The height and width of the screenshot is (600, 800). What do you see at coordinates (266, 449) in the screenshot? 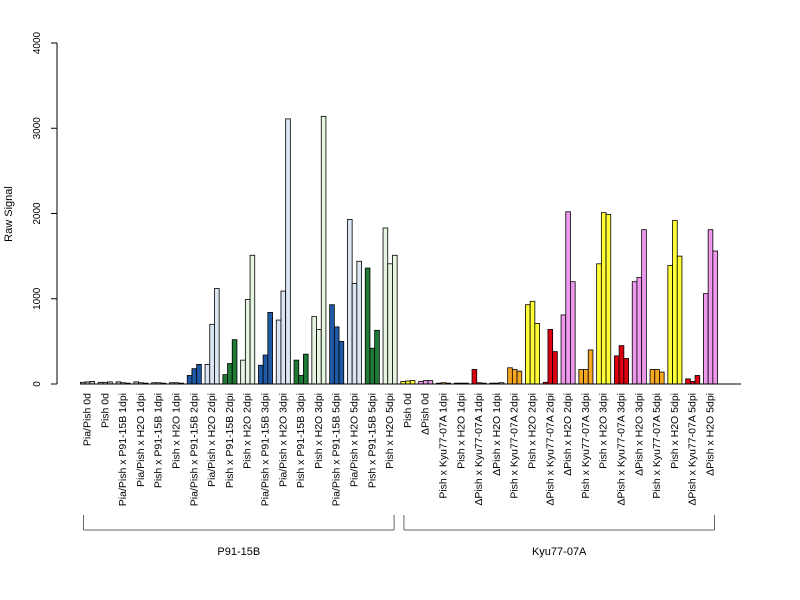
I see `category-label: Pia/Pish x P91-15B 3dpi` at bounding box center [266, 449].